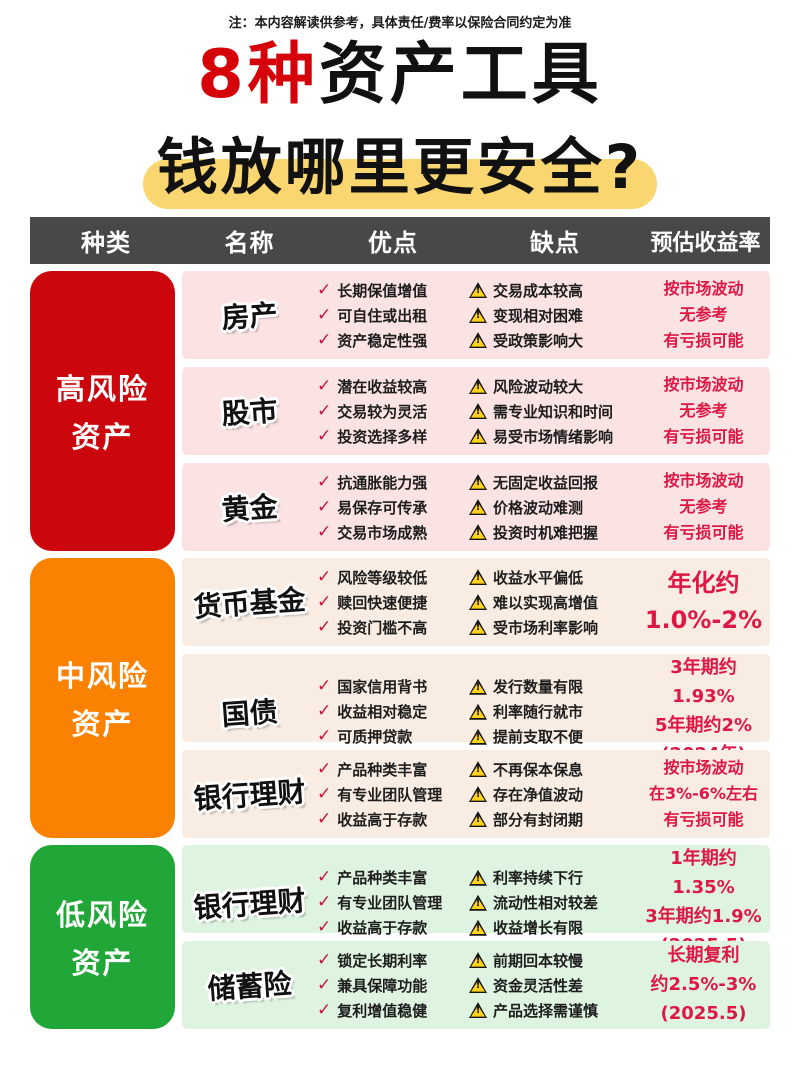 The image size is (800, 1069). What do you see at coordinates (393, 927) in the screenshot?
I see `pro-item: ✓ 收益高于存款` at bounding box center [393, 927].